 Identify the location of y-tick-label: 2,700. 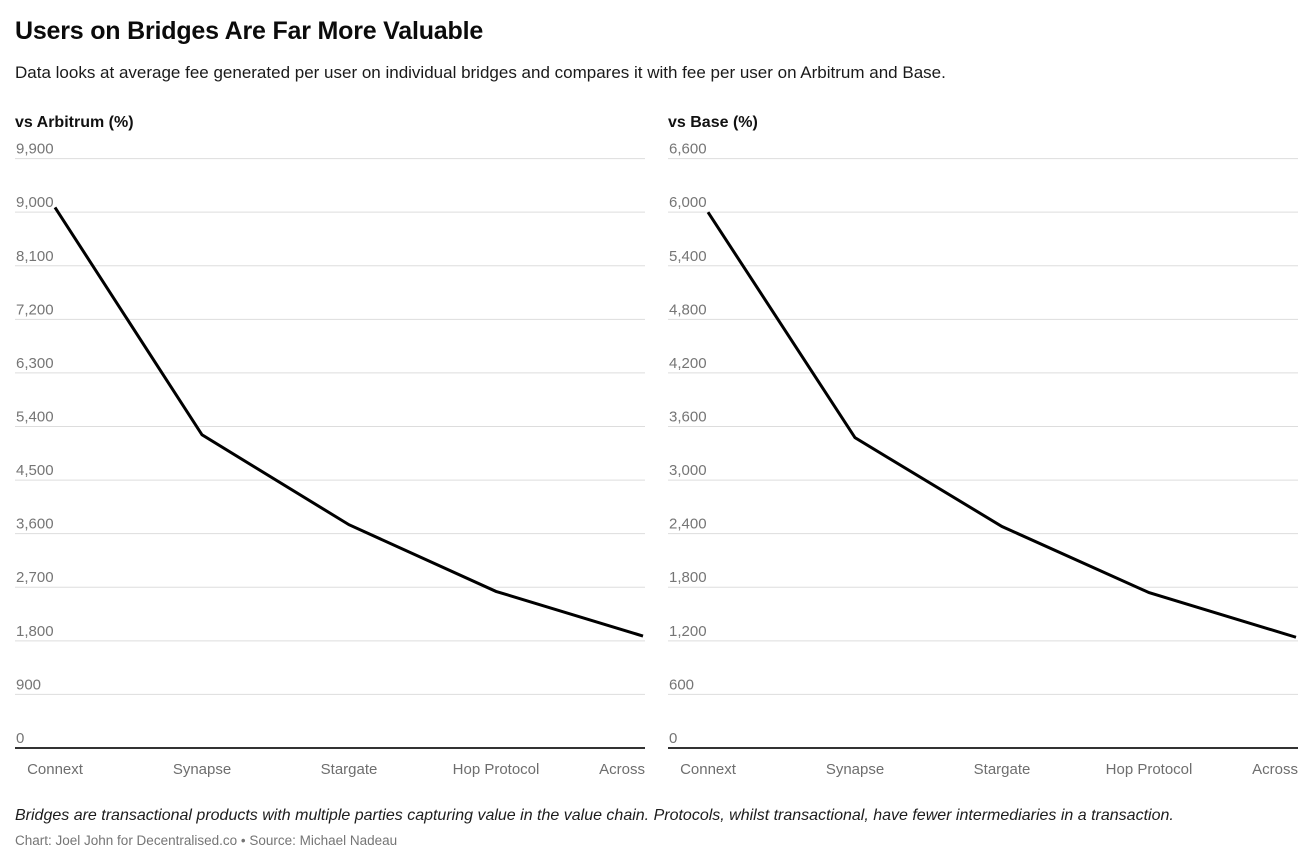
(35, 577).